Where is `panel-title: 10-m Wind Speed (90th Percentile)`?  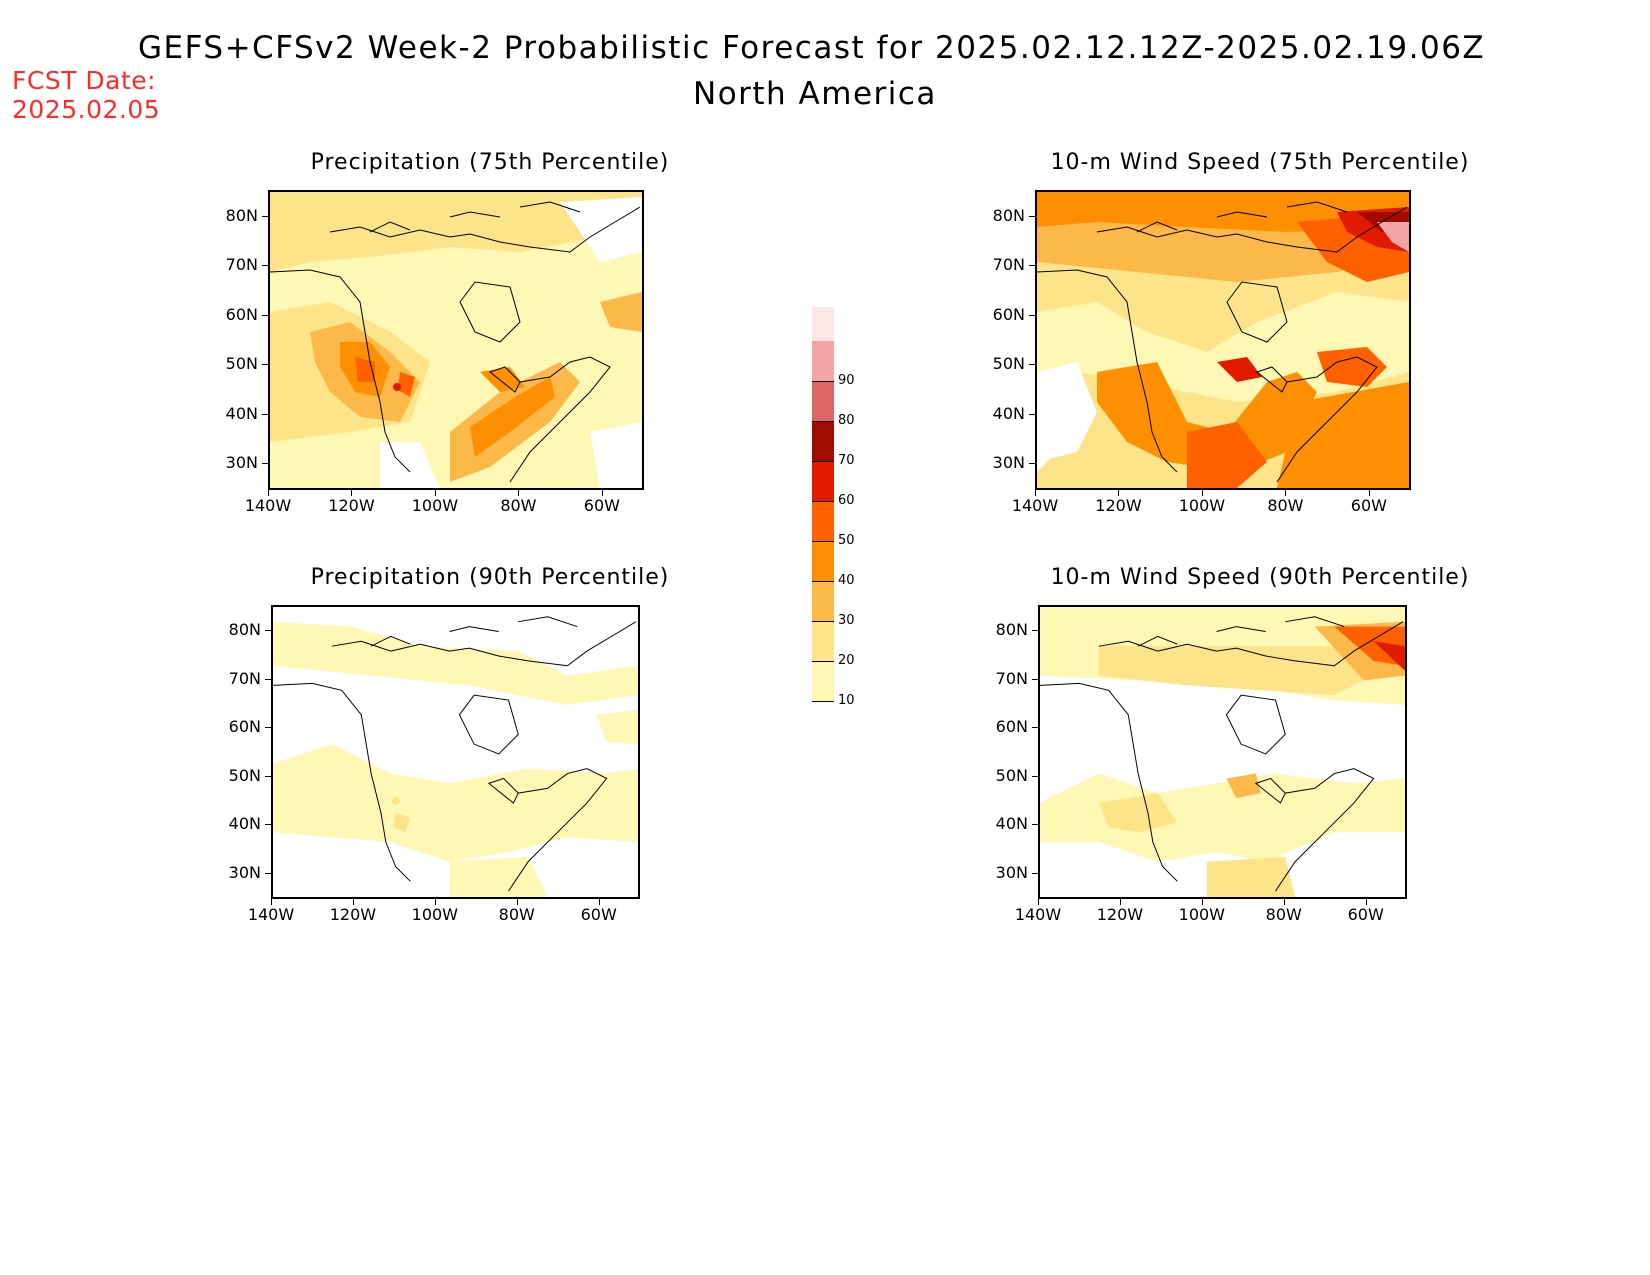 panel-title: 10-m Wind Speed (90th Percentile) is located at coordinates (1260, 577).